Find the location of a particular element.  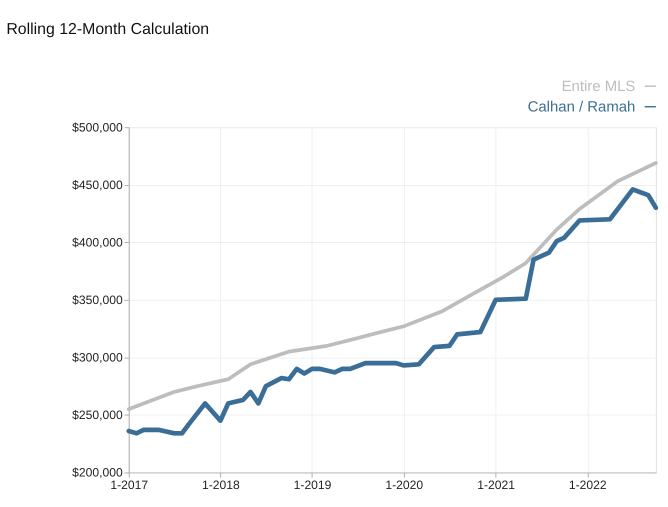

y-tick-label: $400,000 is located at coordinates (97, 243).